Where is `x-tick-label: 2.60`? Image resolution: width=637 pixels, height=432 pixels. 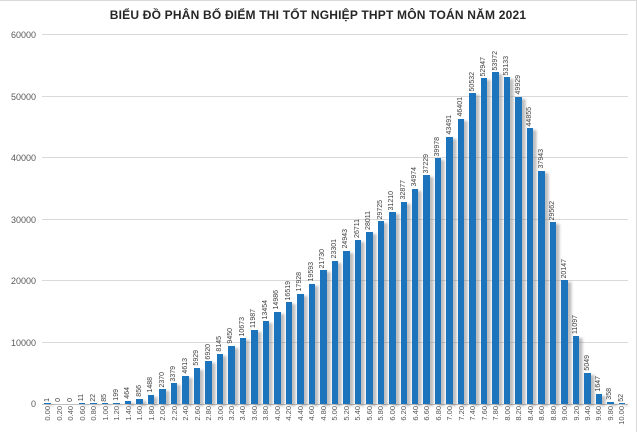 x-tick-label: 2.60 is located at coordinates (197, 413).